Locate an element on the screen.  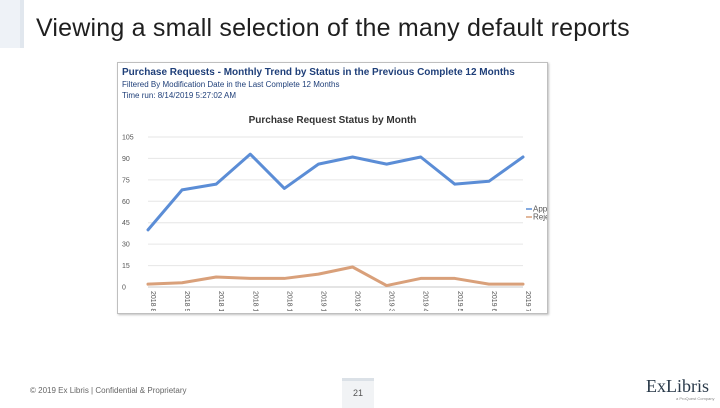
report-timestamp: Time run: 8/14/2019 5:27:02 AM is located at coordinates (179, 95).